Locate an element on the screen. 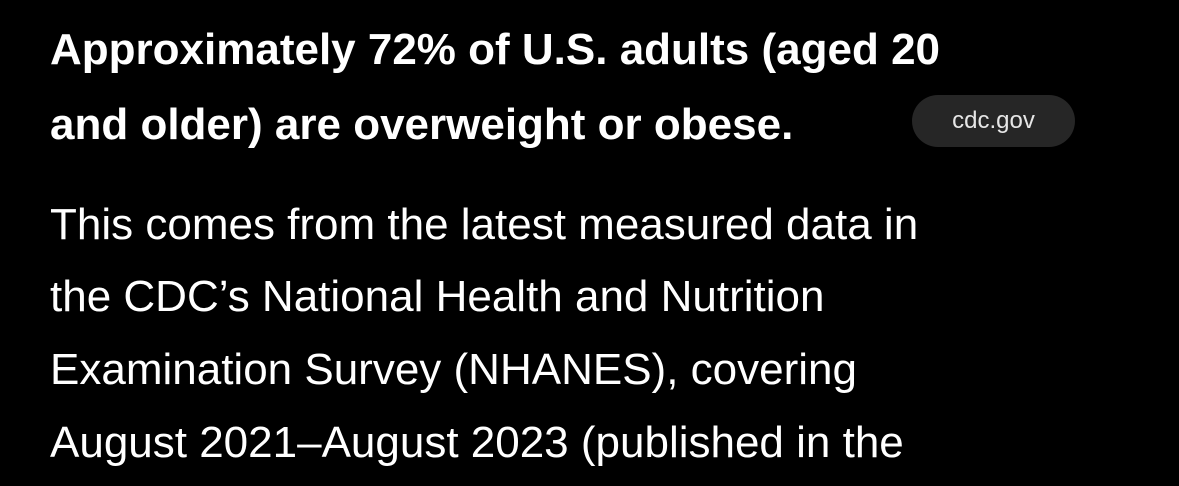  source-chip: cdc.gov is located at coordinates (993, 121).